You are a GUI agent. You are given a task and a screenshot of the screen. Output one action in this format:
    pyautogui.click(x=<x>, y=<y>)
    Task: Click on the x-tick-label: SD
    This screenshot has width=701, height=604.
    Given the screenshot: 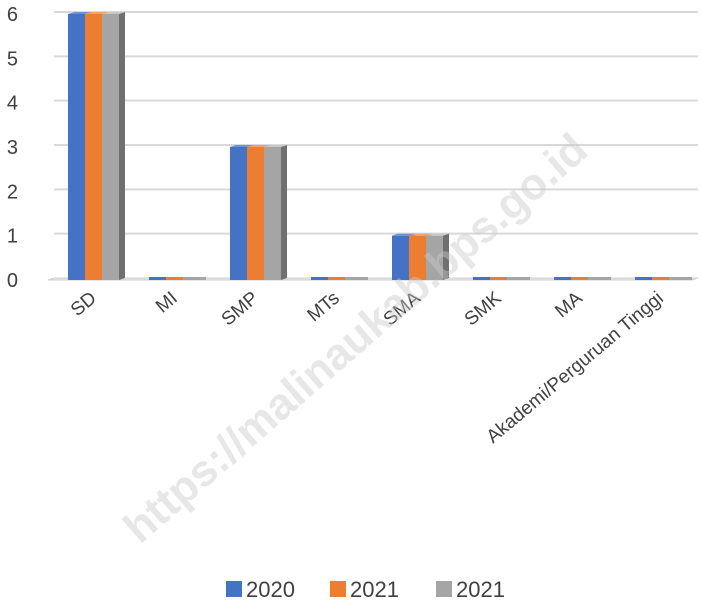 What is the action you would take?
    pyautogui.click(x=84, y=304)
    